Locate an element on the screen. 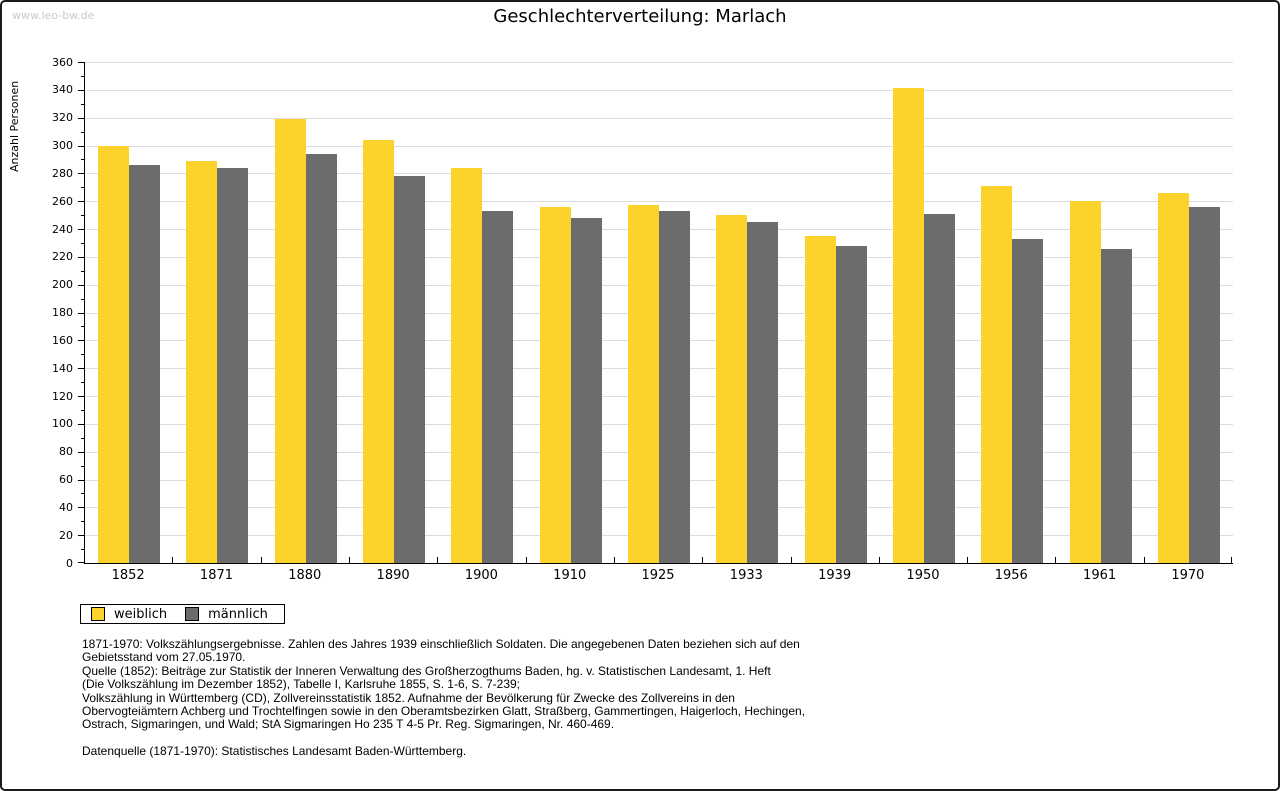 The image size is (1280, 791). bar-weiblich-1925 is located at coordinates (644, 384).